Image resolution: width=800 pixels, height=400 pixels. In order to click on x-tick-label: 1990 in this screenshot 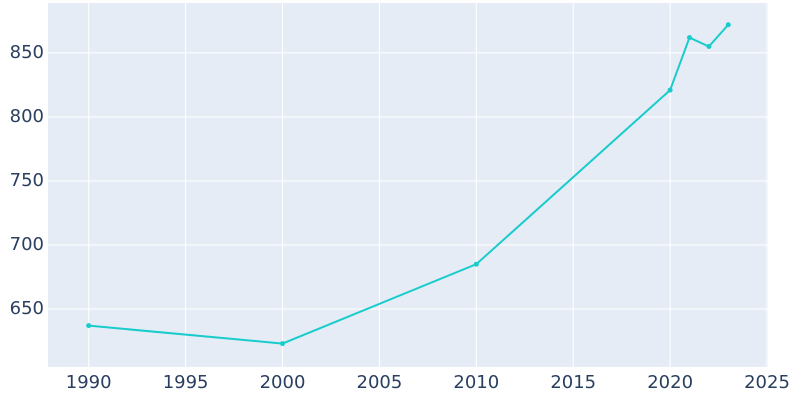, I will do `click(89, 382)`.